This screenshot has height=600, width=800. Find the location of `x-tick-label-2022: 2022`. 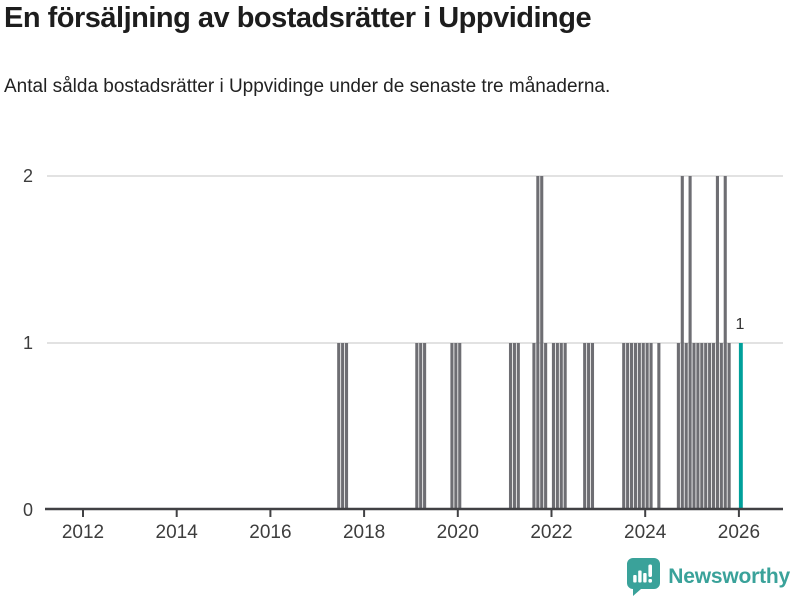

x-tick-label-2022: 2022 is located at coordinates (551, 532).